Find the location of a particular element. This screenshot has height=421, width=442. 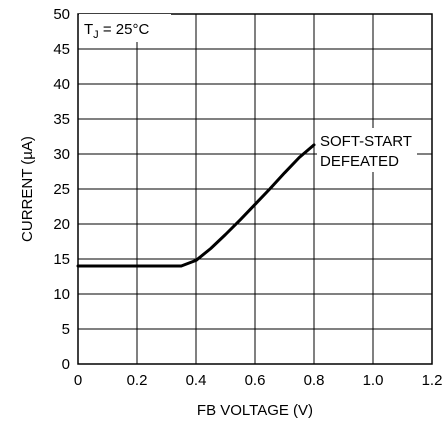

y-tick-label: 50 is located at coordinates (61, 14).